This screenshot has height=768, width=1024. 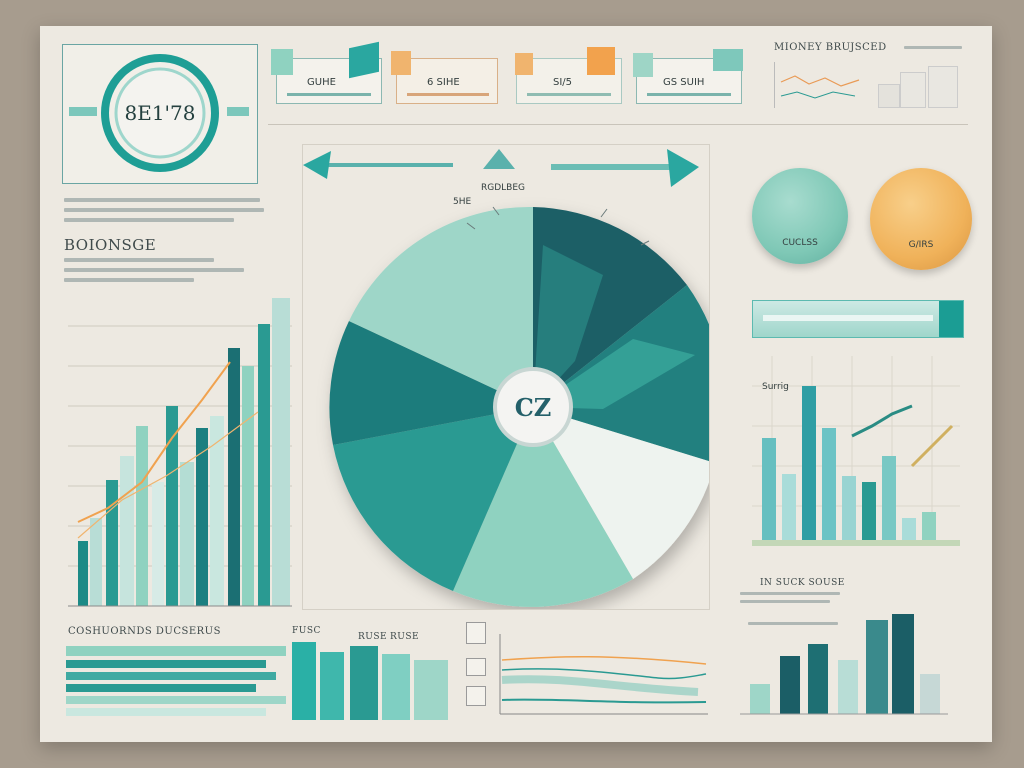 What do you see at coordinates (625, 168) in the screenshot?
I see `arrow-right-icon` at bounding box center [625, 168].